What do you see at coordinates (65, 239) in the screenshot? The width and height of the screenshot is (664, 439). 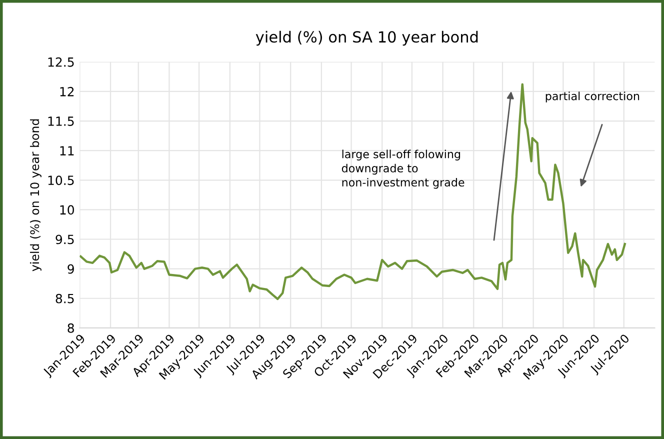 I see `y-tick-label: 9.5` at bounding box center [65, 239].